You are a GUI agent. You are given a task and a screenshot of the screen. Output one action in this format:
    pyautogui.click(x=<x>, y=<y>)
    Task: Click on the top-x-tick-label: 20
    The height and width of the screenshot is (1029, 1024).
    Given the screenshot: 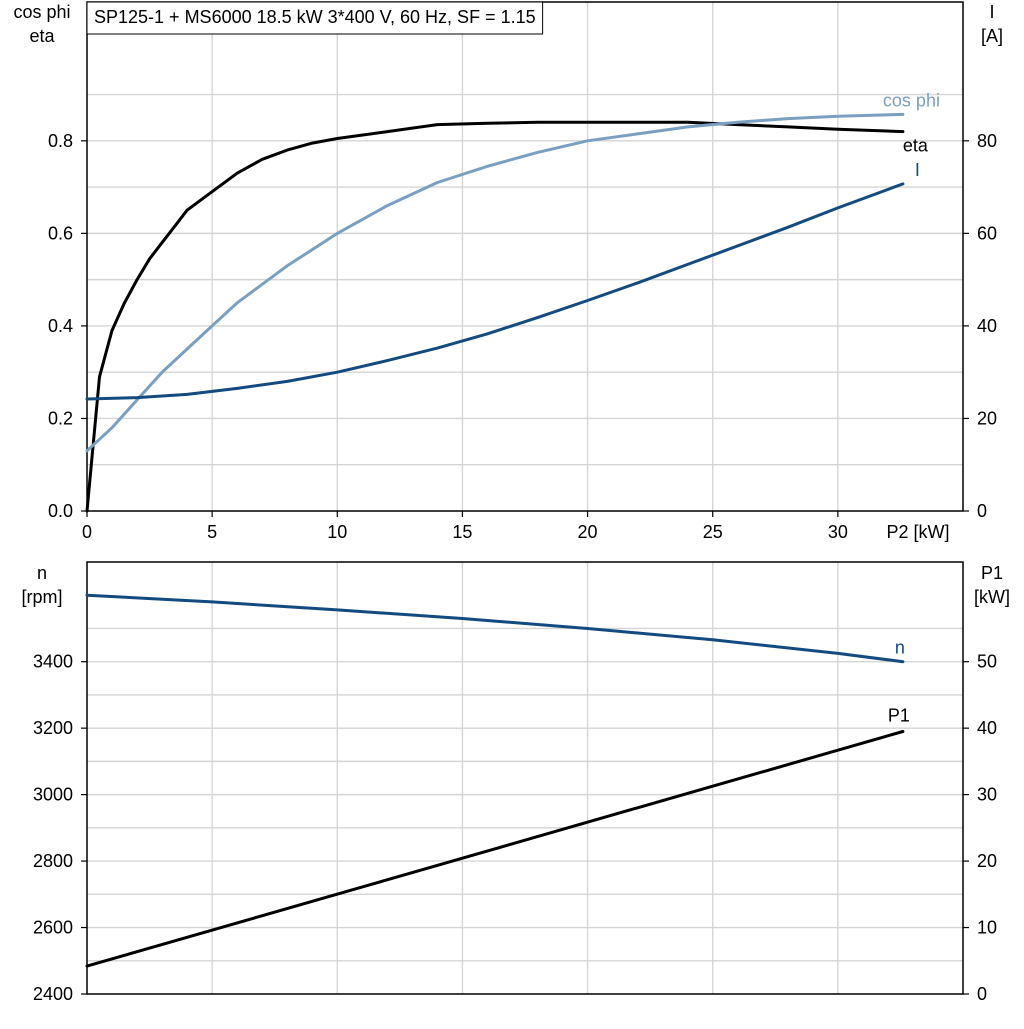 What is the action you would take?
    pyautogui.click(x=588, y=532)
    